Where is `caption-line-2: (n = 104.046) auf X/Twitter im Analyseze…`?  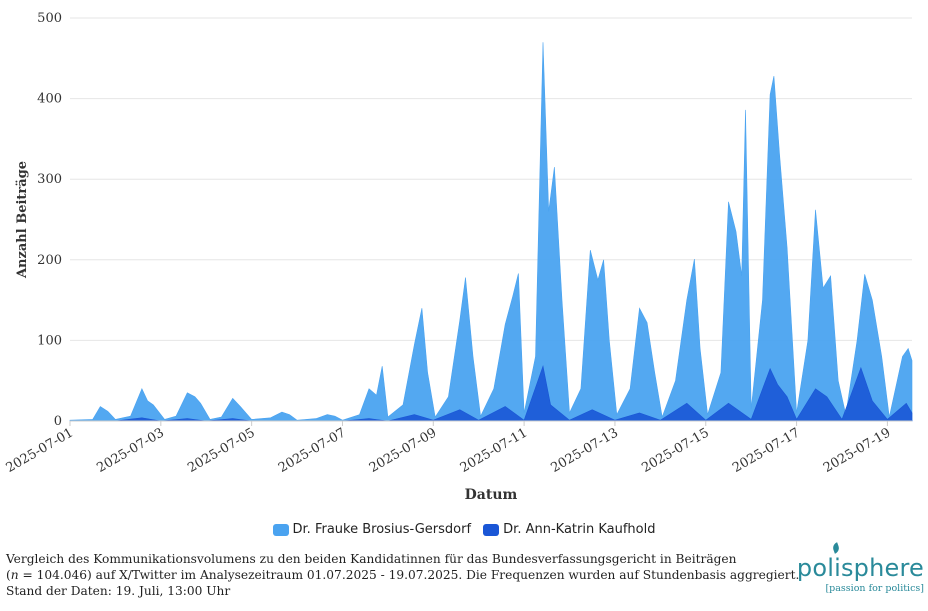 caption-line-2: (n = 104.046) auf X/Twitter im Analyseze… is located at coordinates (403, 575).